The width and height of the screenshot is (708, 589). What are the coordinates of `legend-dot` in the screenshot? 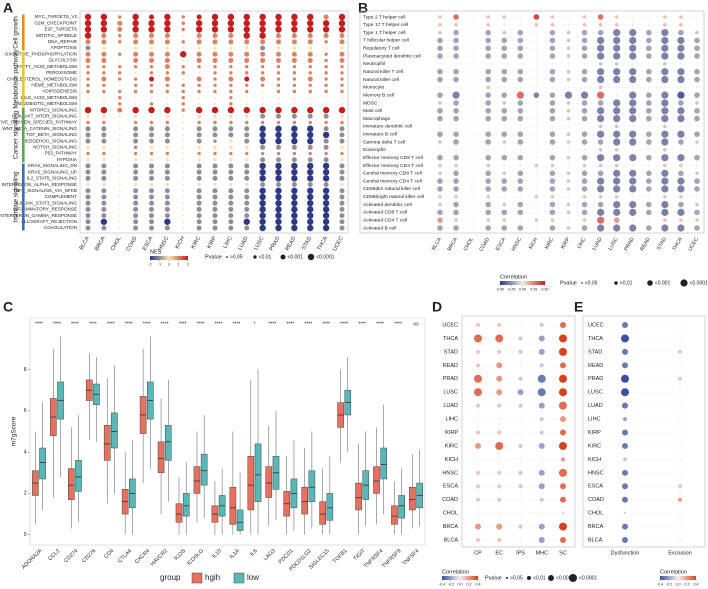 It's located at (684, 283).